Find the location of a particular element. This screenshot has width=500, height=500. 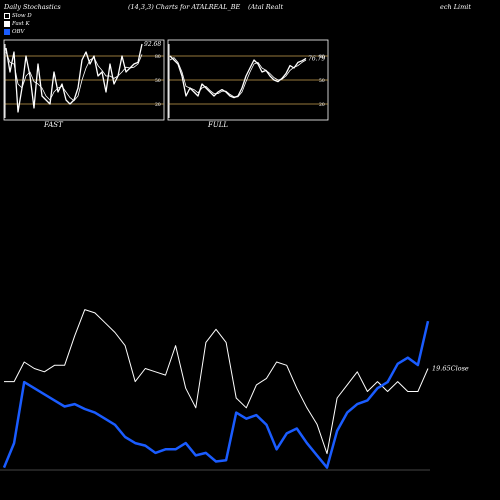

legend-label-obv: OBV is located at coordinates (18, 32).